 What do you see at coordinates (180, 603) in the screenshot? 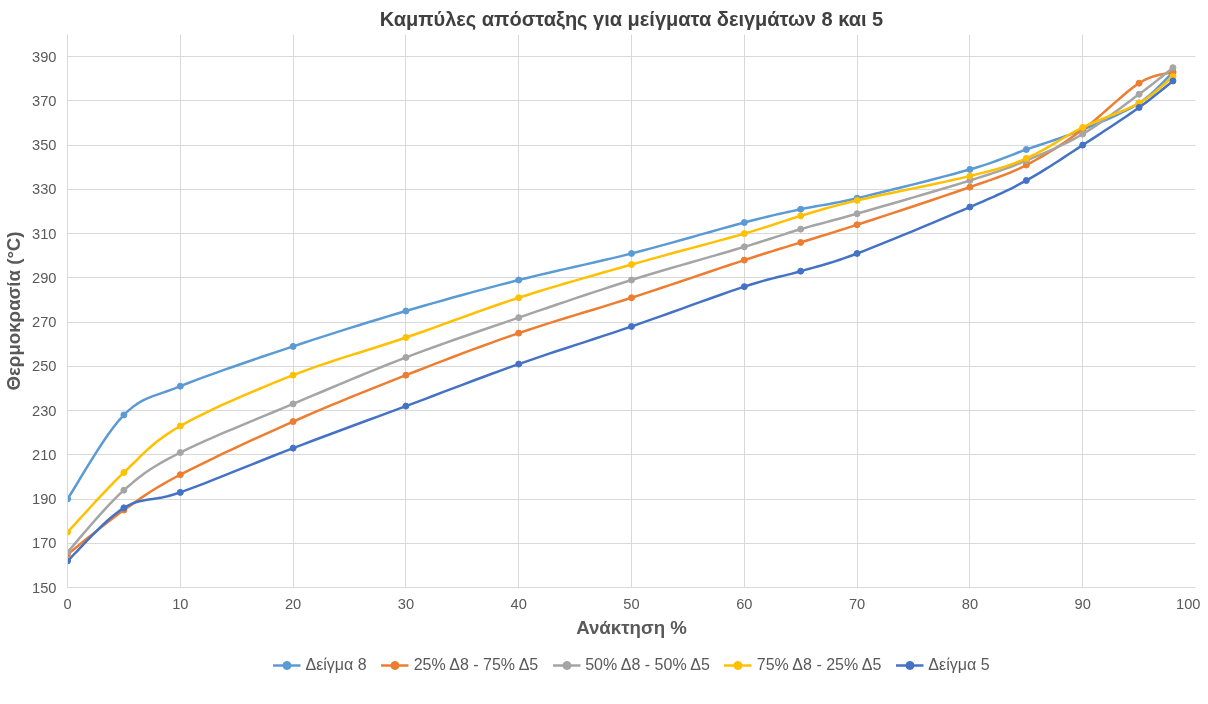
I see `x-tick-label: 10` at bounding box center [180, 603].